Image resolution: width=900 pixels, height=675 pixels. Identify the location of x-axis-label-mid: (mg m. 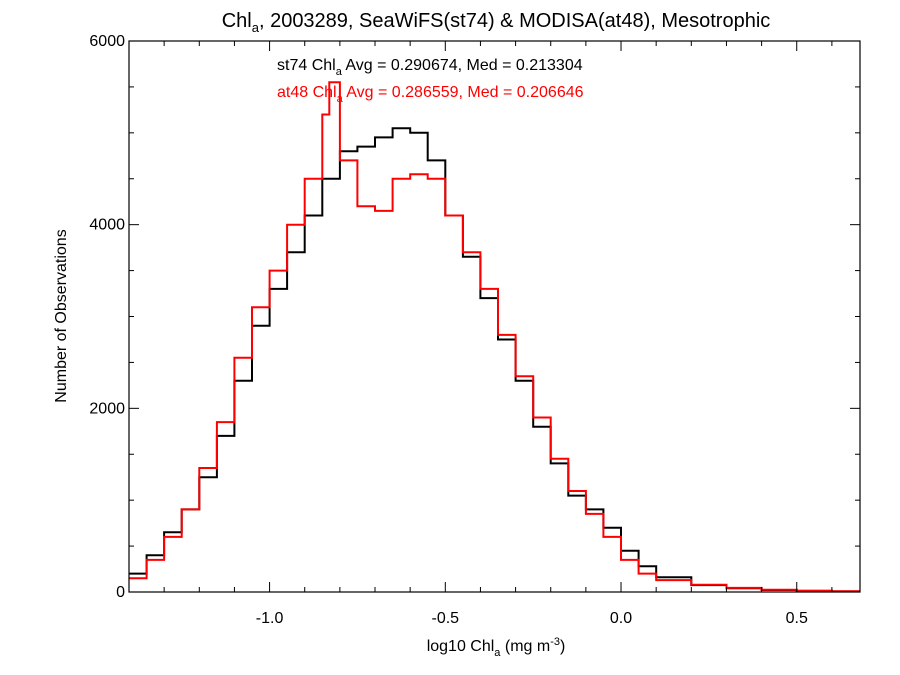
(525, 646).